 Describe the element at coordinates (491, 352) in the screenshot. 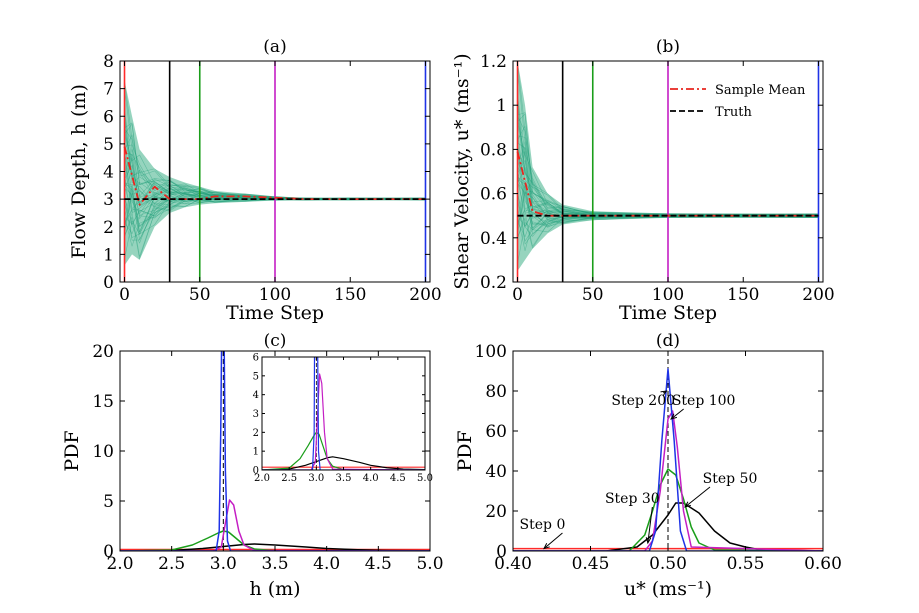

I see `ytick-label: 100` at that location.